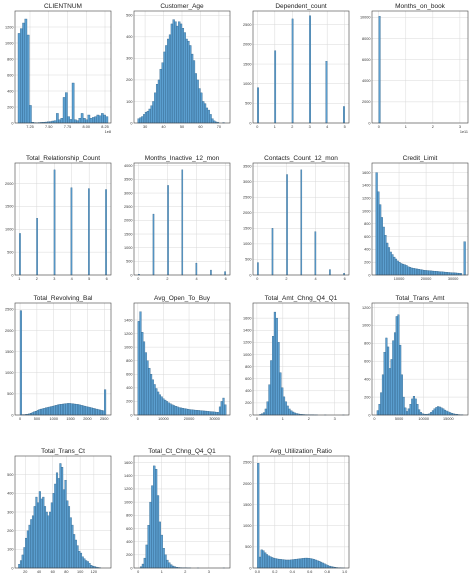  What do you see at coordinates (366, 308) in the screenshot?
I see `y-tick-label: 1200` at bounding box center [366, 308].